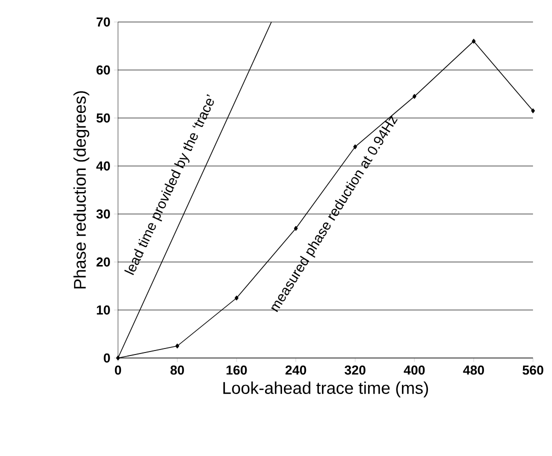 The height and width of the screenshot is (456, 552). I want to click on y-axis-title: Phase reduction (degrees), so click(81, 189).